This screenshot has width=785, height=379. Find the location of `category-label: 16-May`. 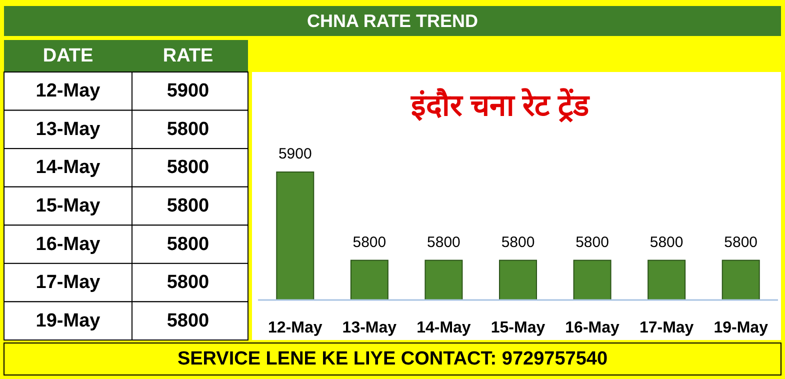

category-label: 16-May is located at coordinates (68, 244).